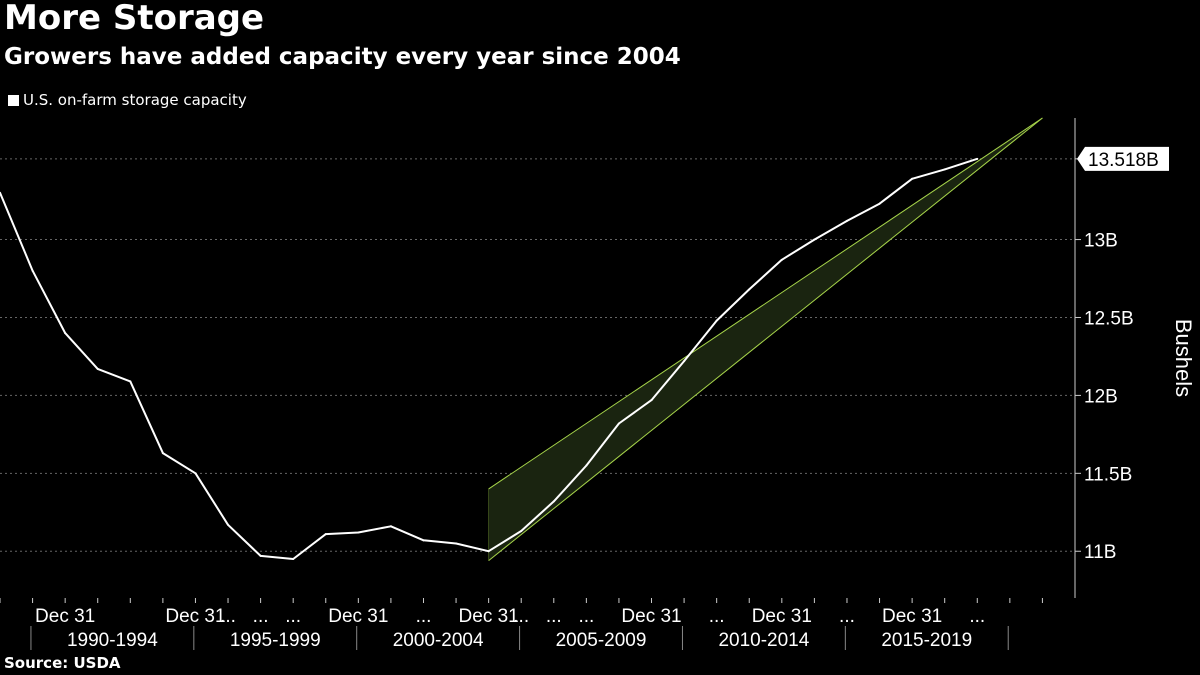 Image resolution: width=1200 pixels, height=675 pixels. Describe the element at coordinates (1108, 474) in the screenshot. I see `y-tick-label: 11.5B` at that location.